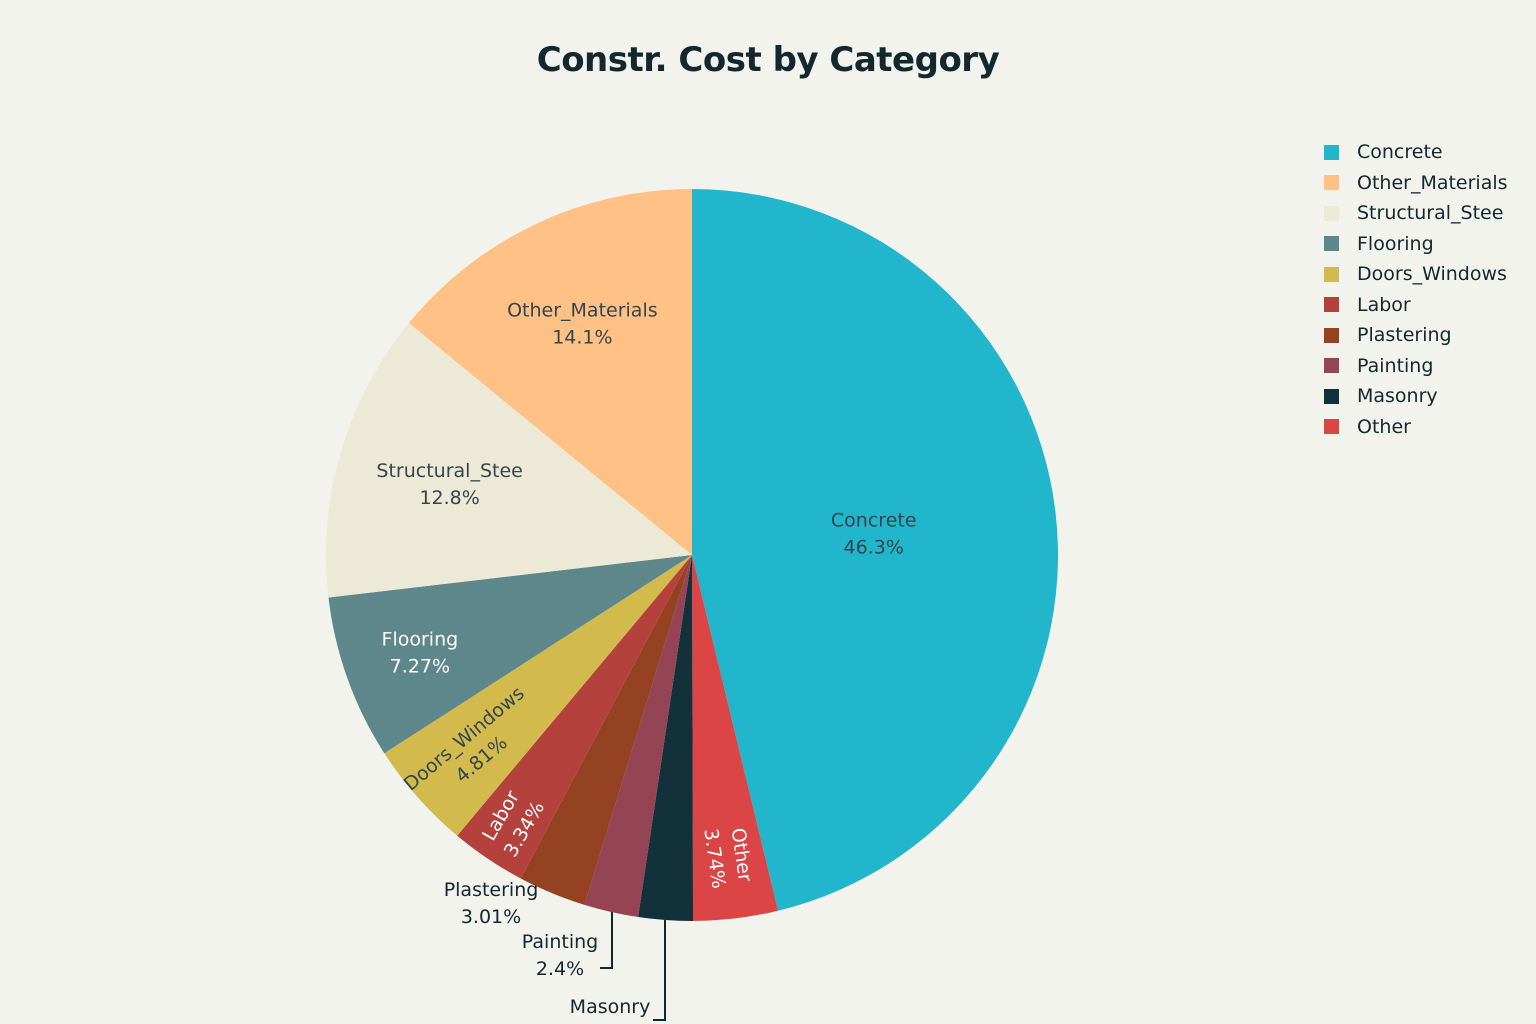 The image size is (1536, 1024). I want to click on legend-label: Doors_Windows, so click(1432, 274).